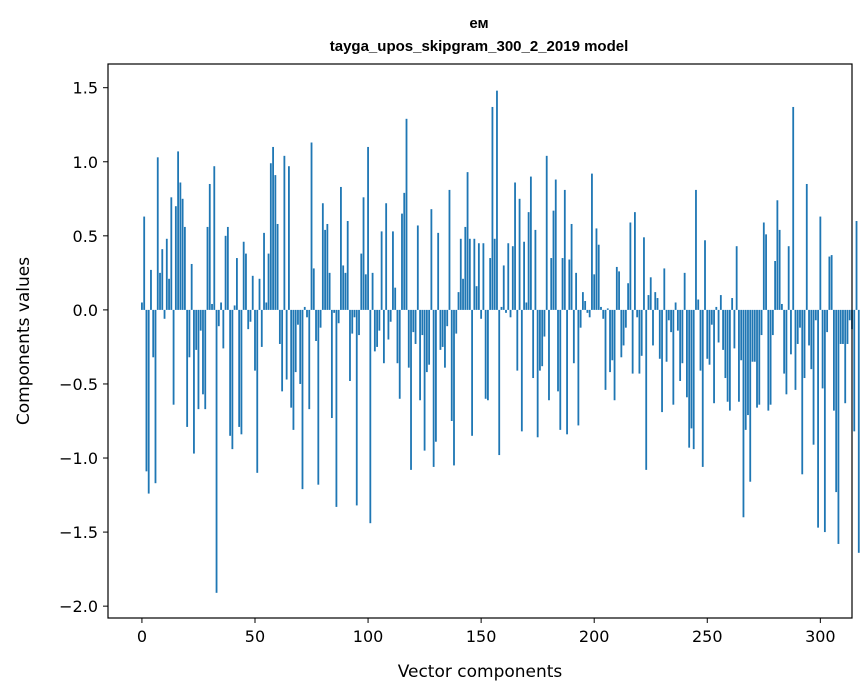 The height and width of the screenshot is (696, 867). I want to click on y-tick-label: 1.0, so click(85, 162).